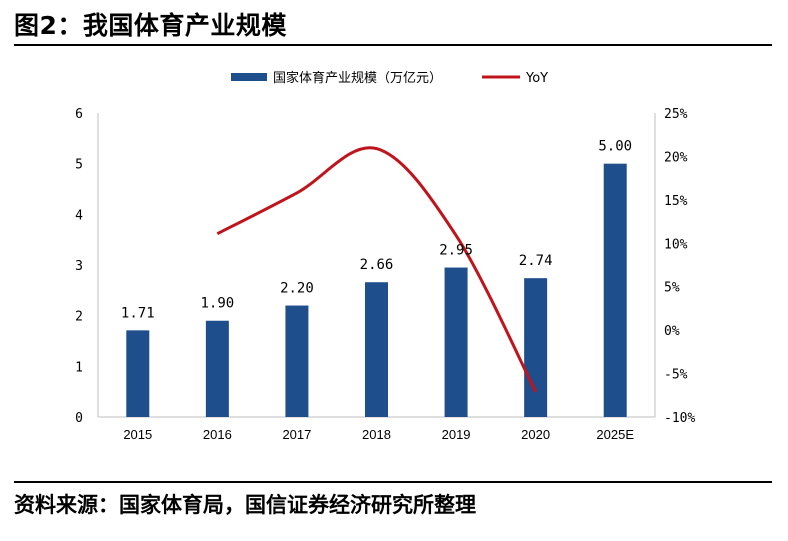  Describe the element at coordinates (137, 434) in the screenshot. I see `x-tick-label: 2015` at that location.